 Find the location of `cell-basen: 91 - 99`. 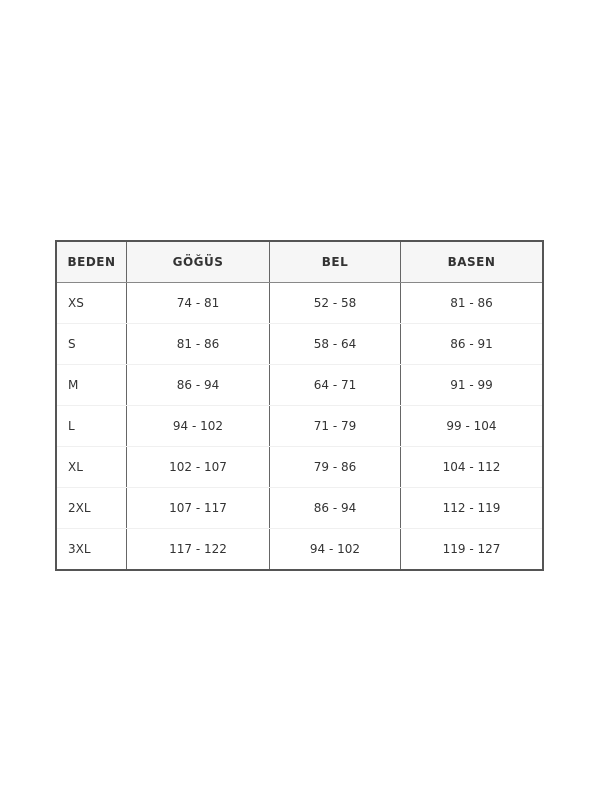

cell-basen: 91 - 99 is located at coordinates (472, 385).